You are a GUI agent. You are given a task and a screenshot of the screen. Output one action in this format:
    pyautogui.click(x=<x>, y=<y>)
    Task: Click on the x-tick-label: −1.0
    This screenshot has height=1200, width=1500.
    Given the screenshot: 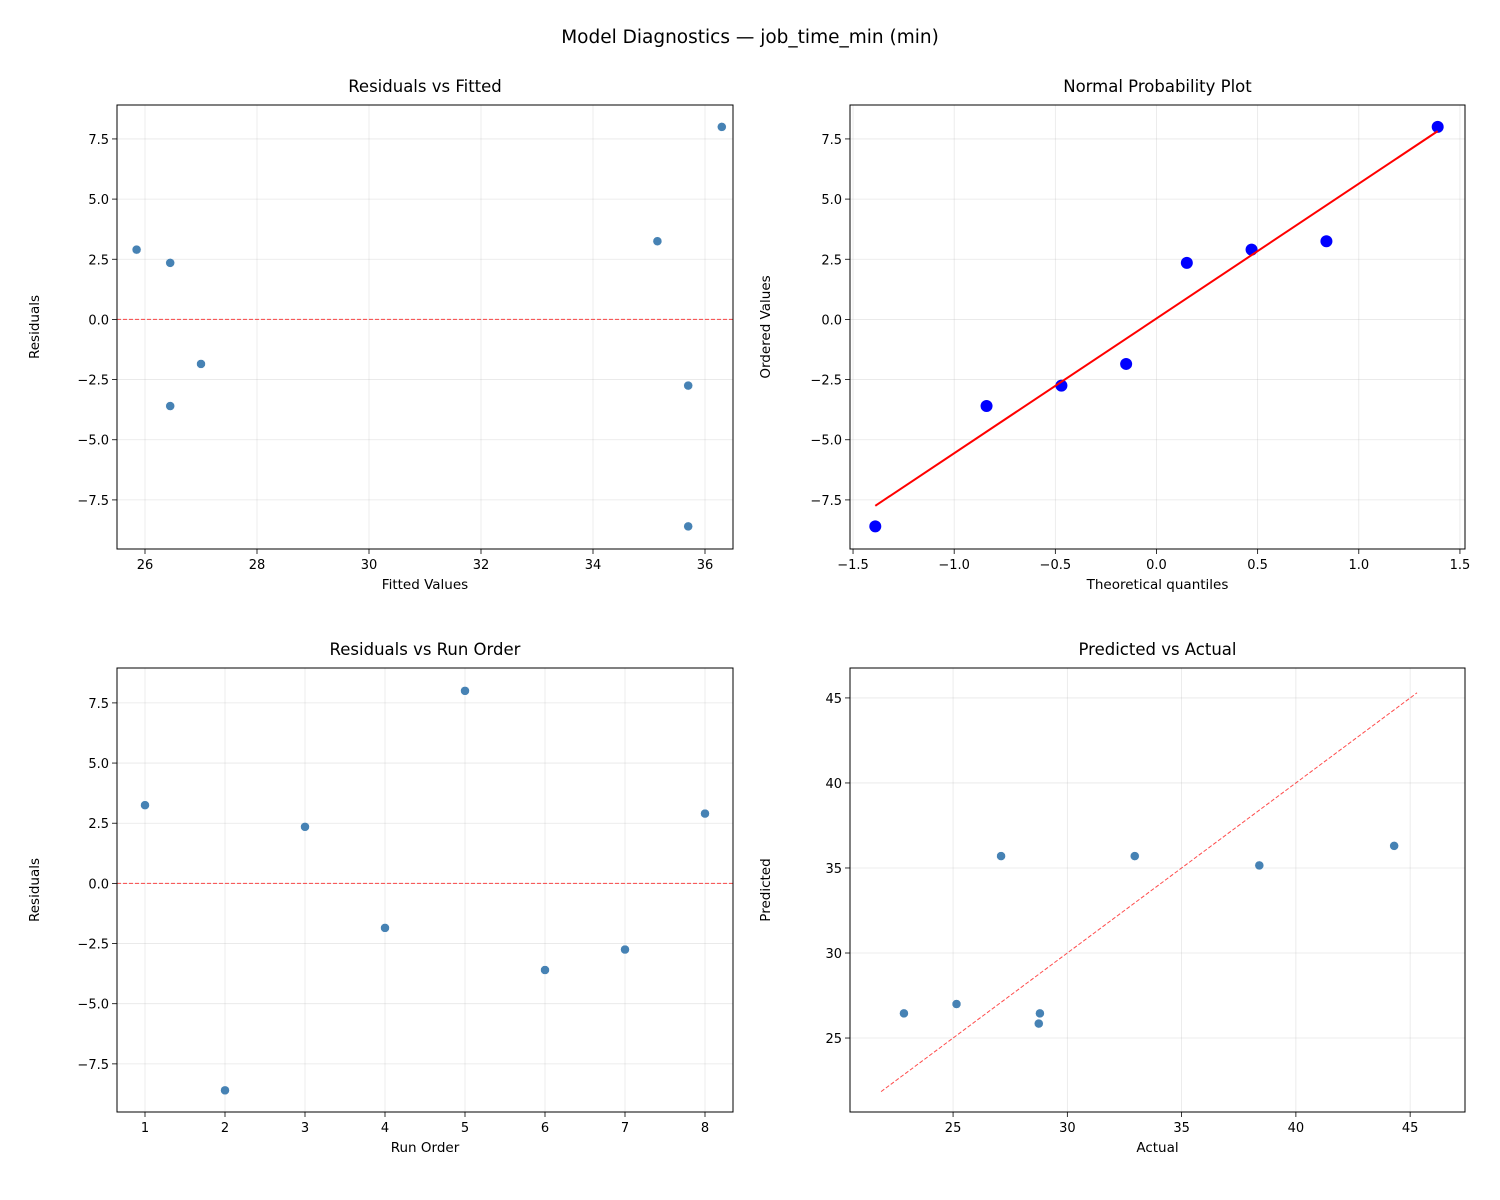 What is the action you would take?
    pyautogui.click(x=954, y=565)
    